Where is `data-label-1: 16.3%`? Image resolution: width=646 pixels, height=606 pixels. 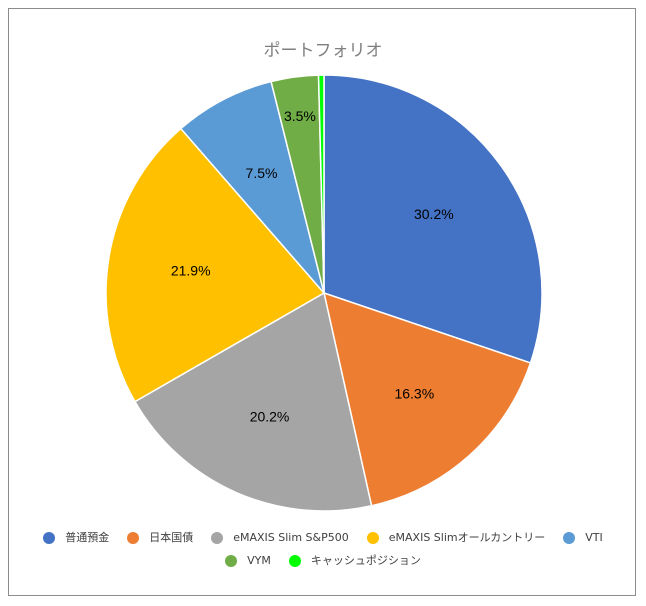
data-label-1: 16.3% is located at coordinates (414, 394).